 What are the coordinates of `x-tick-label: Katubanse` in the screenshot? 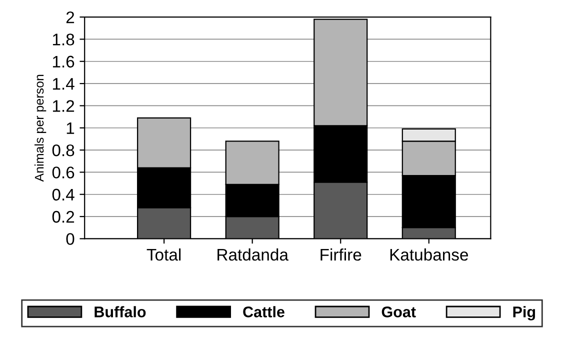 It's located at (429, 254).